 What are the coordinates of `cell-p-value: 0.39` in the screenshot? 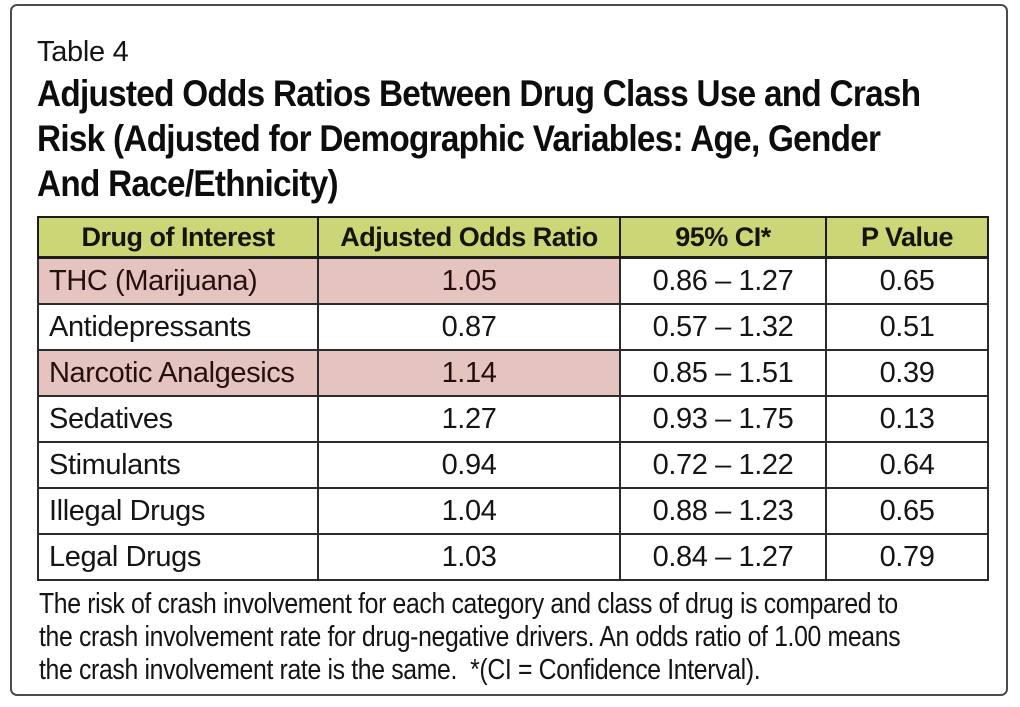 It's located at (907, 373).